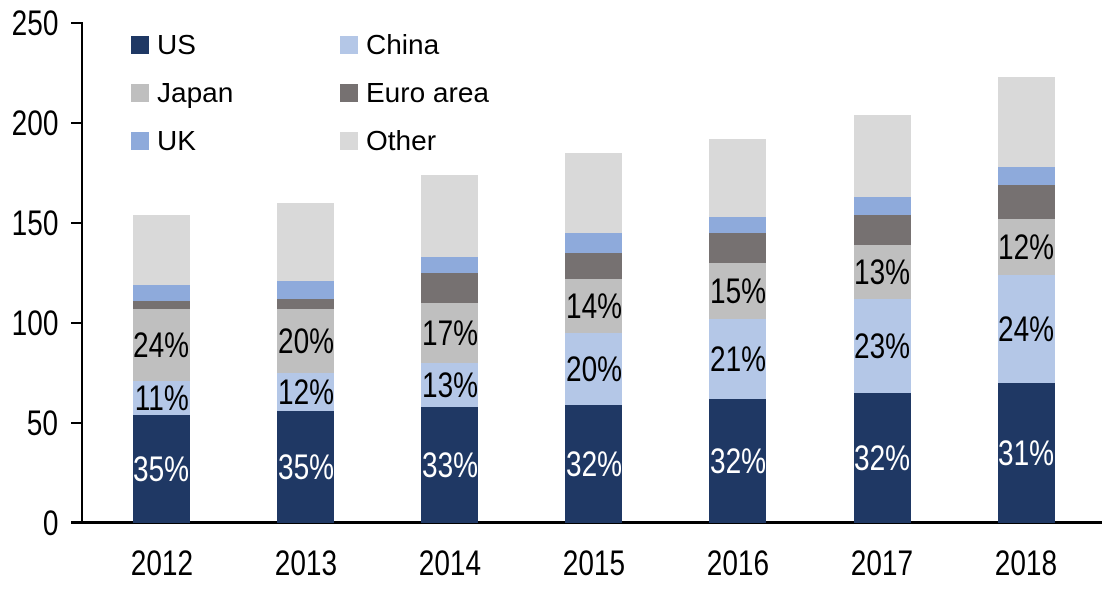 Image resolution: width=1102 pixels, height=598 pixels. What do you see at coordinates (349, 93) in the screenshot?
I see `legend-swatch-euro-area` at bounding box center [349, 93].